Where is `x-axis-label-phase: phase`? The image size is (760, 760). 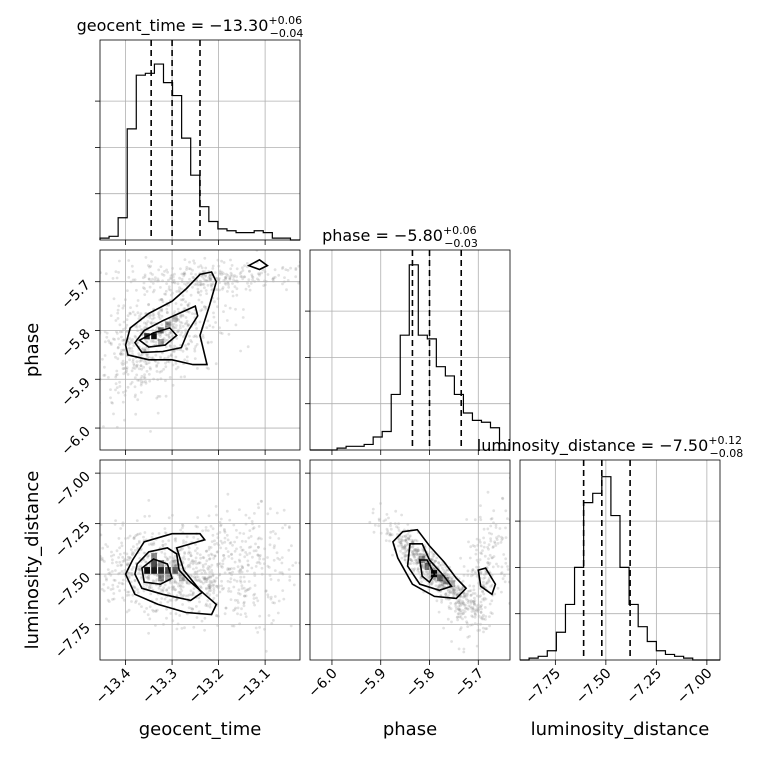 x-axis-label-phase: phase is located at coordinates (410, 729).